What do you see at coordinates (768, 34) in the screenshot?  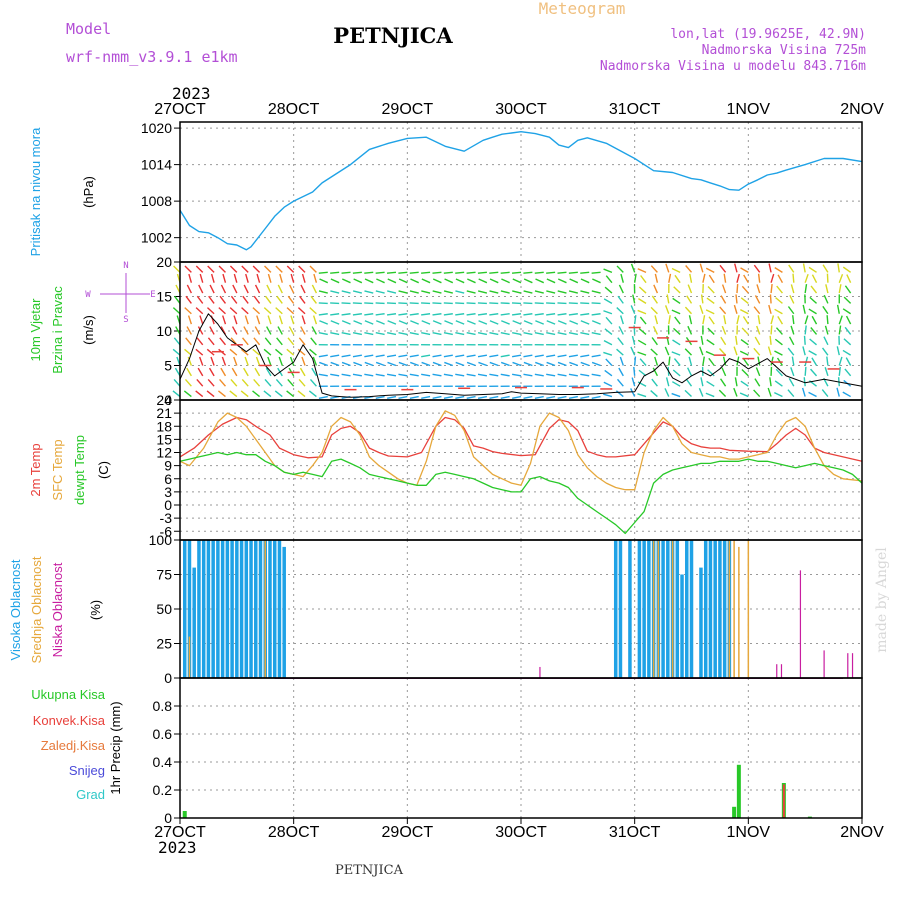 I see `lonlat-label: lon,lat (19.9625E, 42.9N)` at bounding box center [768, 34].